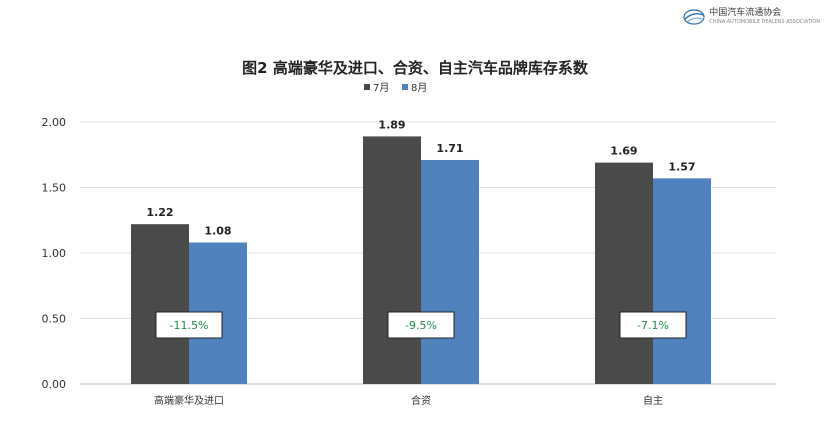 The height and width of the screenshot is (421, 830). I want to click on x-category-label: 高端豪华及进口, so click(189, 400).